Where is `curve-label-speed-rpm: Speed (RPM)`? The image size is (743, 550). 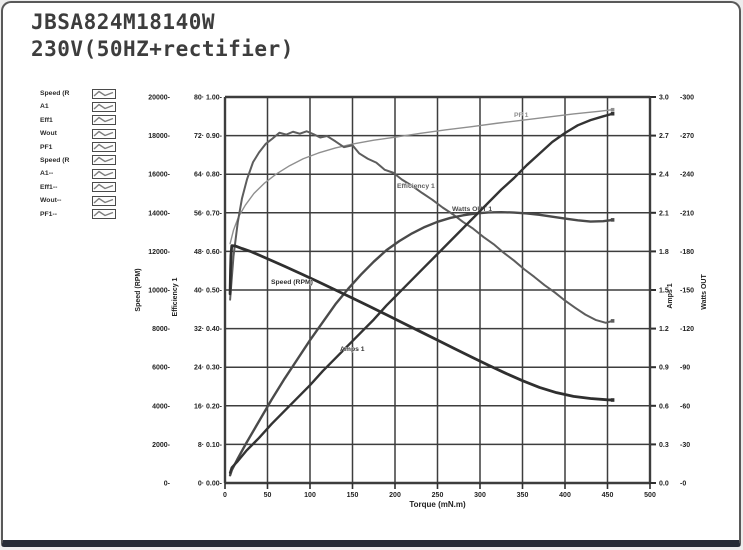 curve-label-speed-rpm: Speed (RPM) is located at coordinates (292, 282).